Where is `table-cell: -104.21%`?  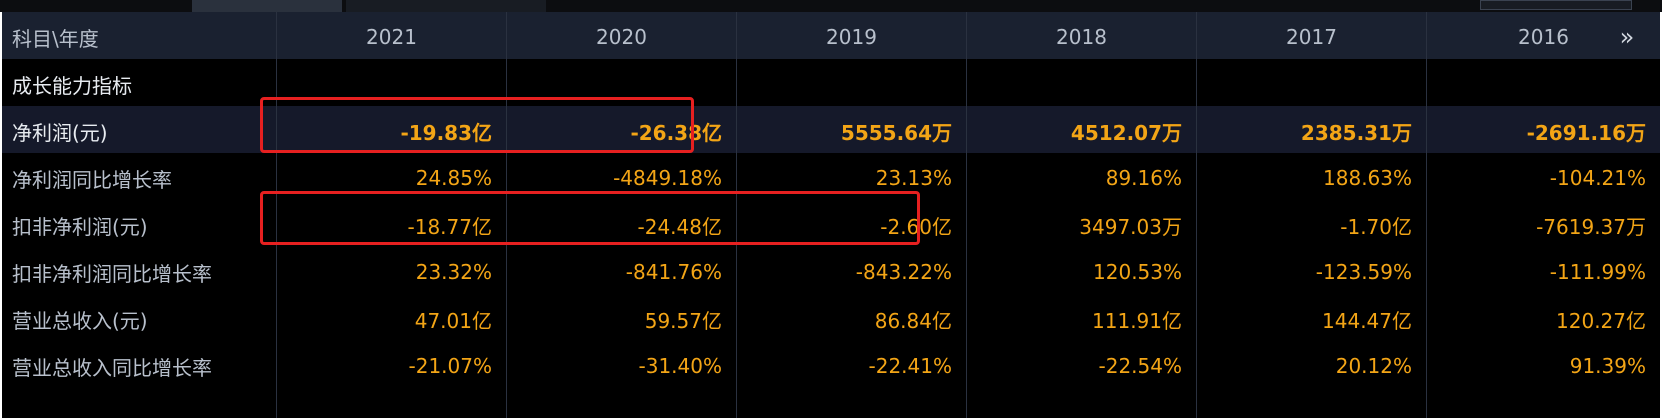
table-cell: -104.21% is located at coordinates (1597, 178).